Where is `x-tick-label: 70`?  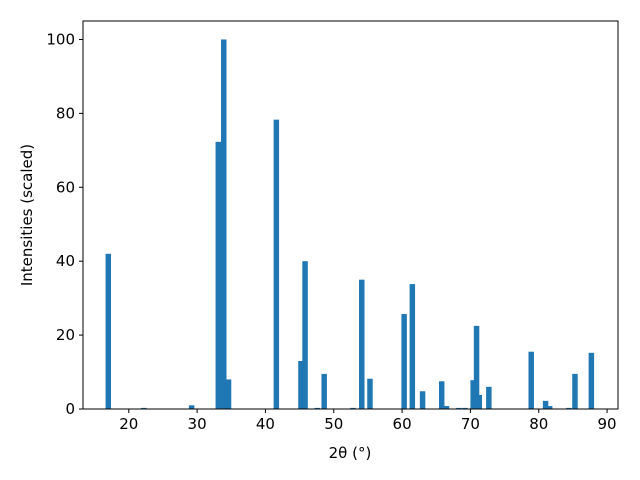
x-tick-label: 70 is located at coordinates (470, 424).